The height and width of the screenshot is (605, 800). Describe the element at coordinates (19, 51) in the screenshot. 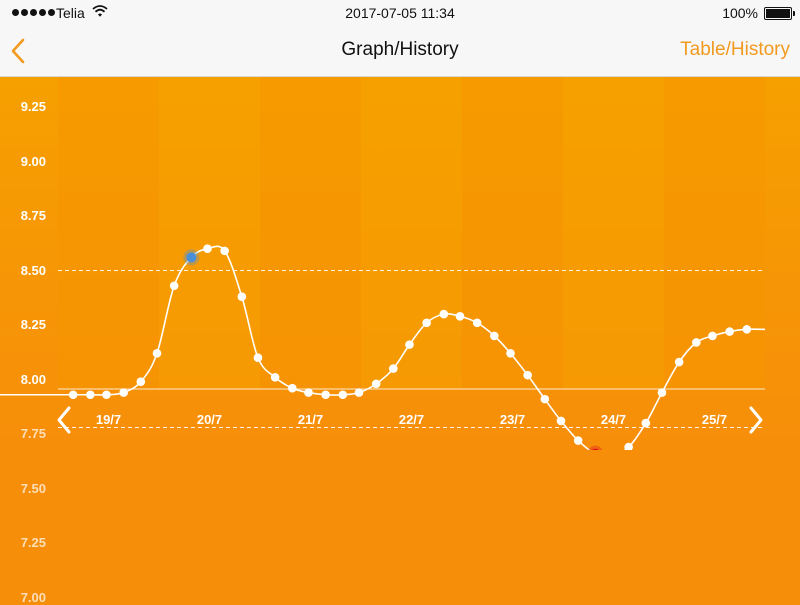

I see `chevron-left-icon` at that location.